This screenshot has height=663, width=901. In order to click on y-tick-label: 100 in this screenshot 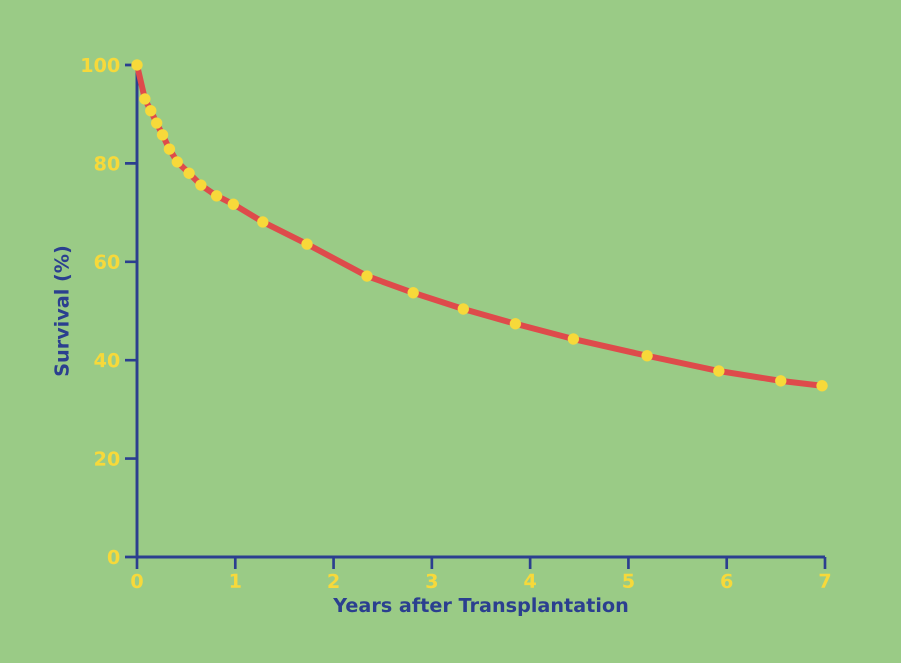, I will do `click(101, 65)`.